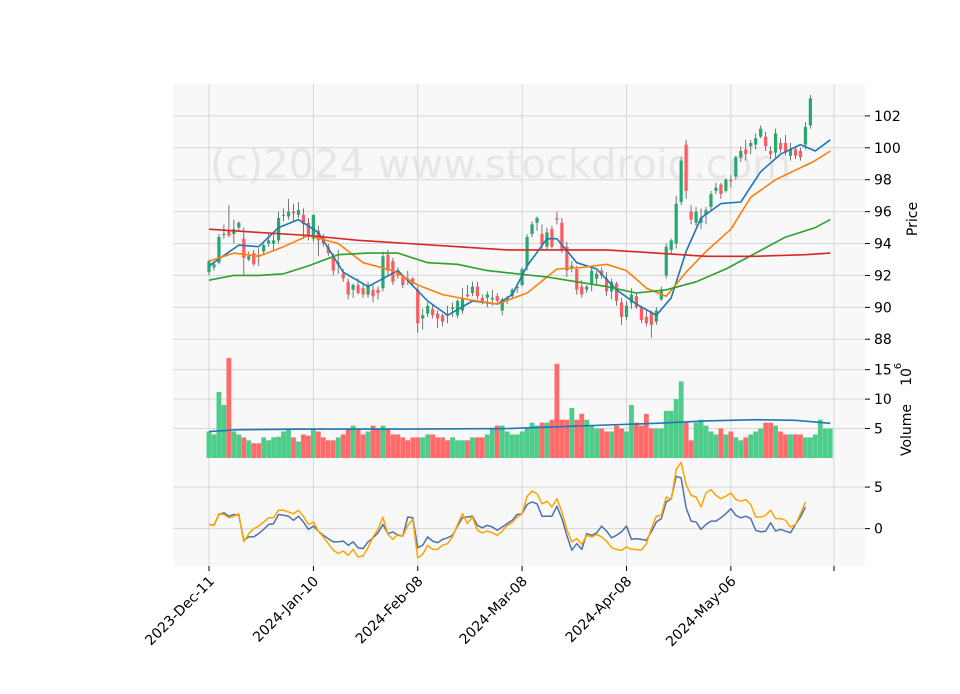 This screenshot has width=960, height=694. Describe the element at coordinates (907, 430) in the screenshot. I see `volume-axis-label: Volume` at that location.